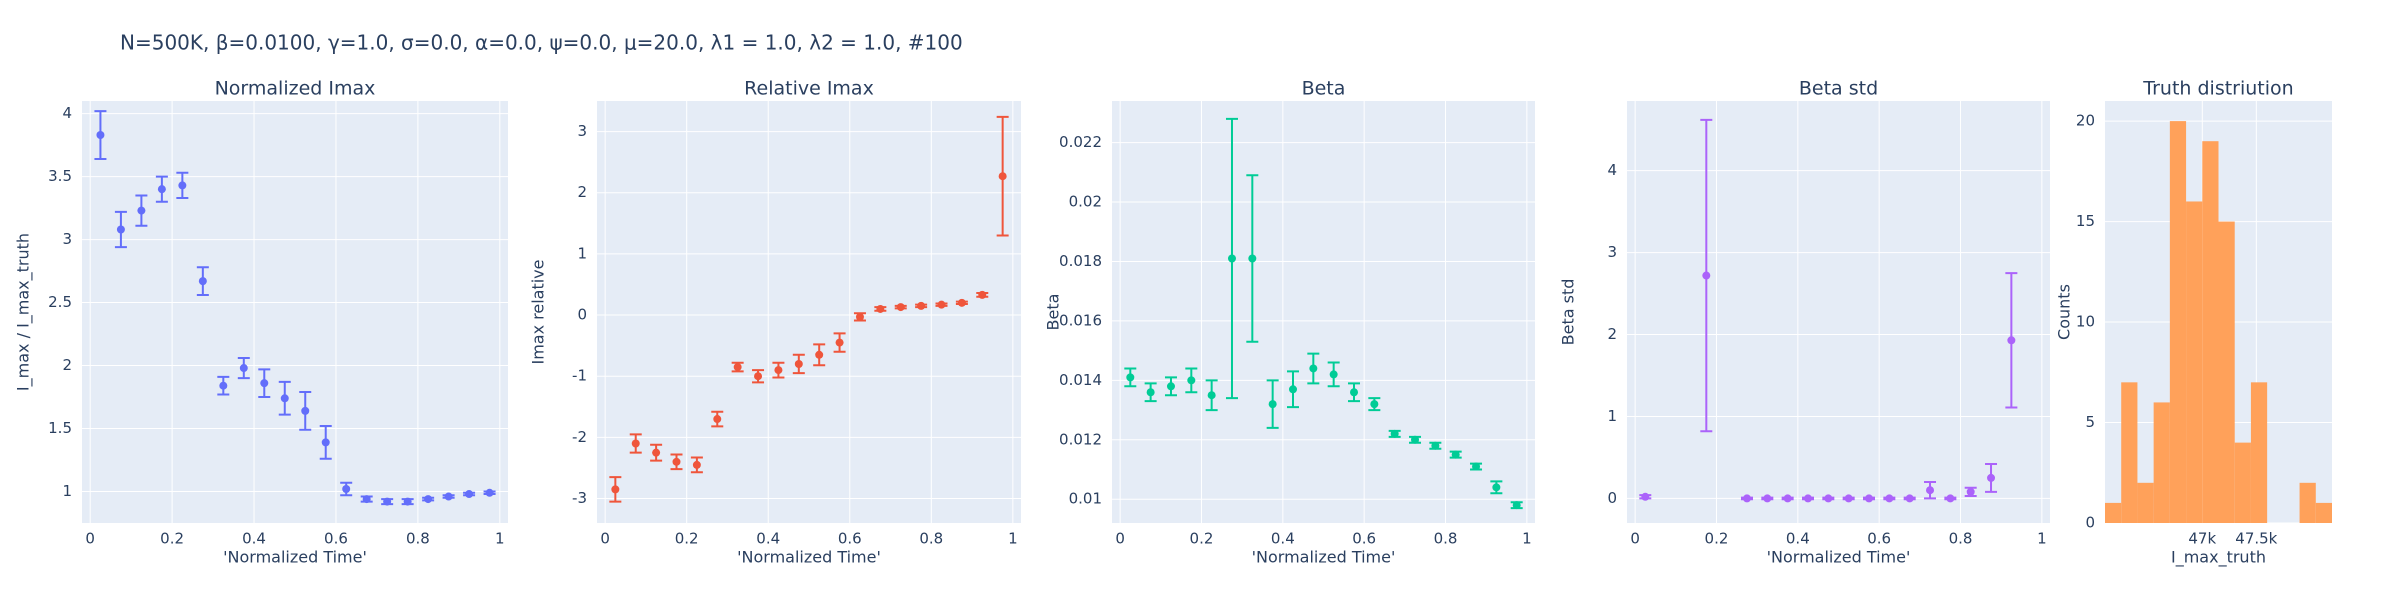  What do you see at coordinates (295, 89) in the screenshot?
I see `plot-title: Normalized Imax` at bounding box center [295, 89].